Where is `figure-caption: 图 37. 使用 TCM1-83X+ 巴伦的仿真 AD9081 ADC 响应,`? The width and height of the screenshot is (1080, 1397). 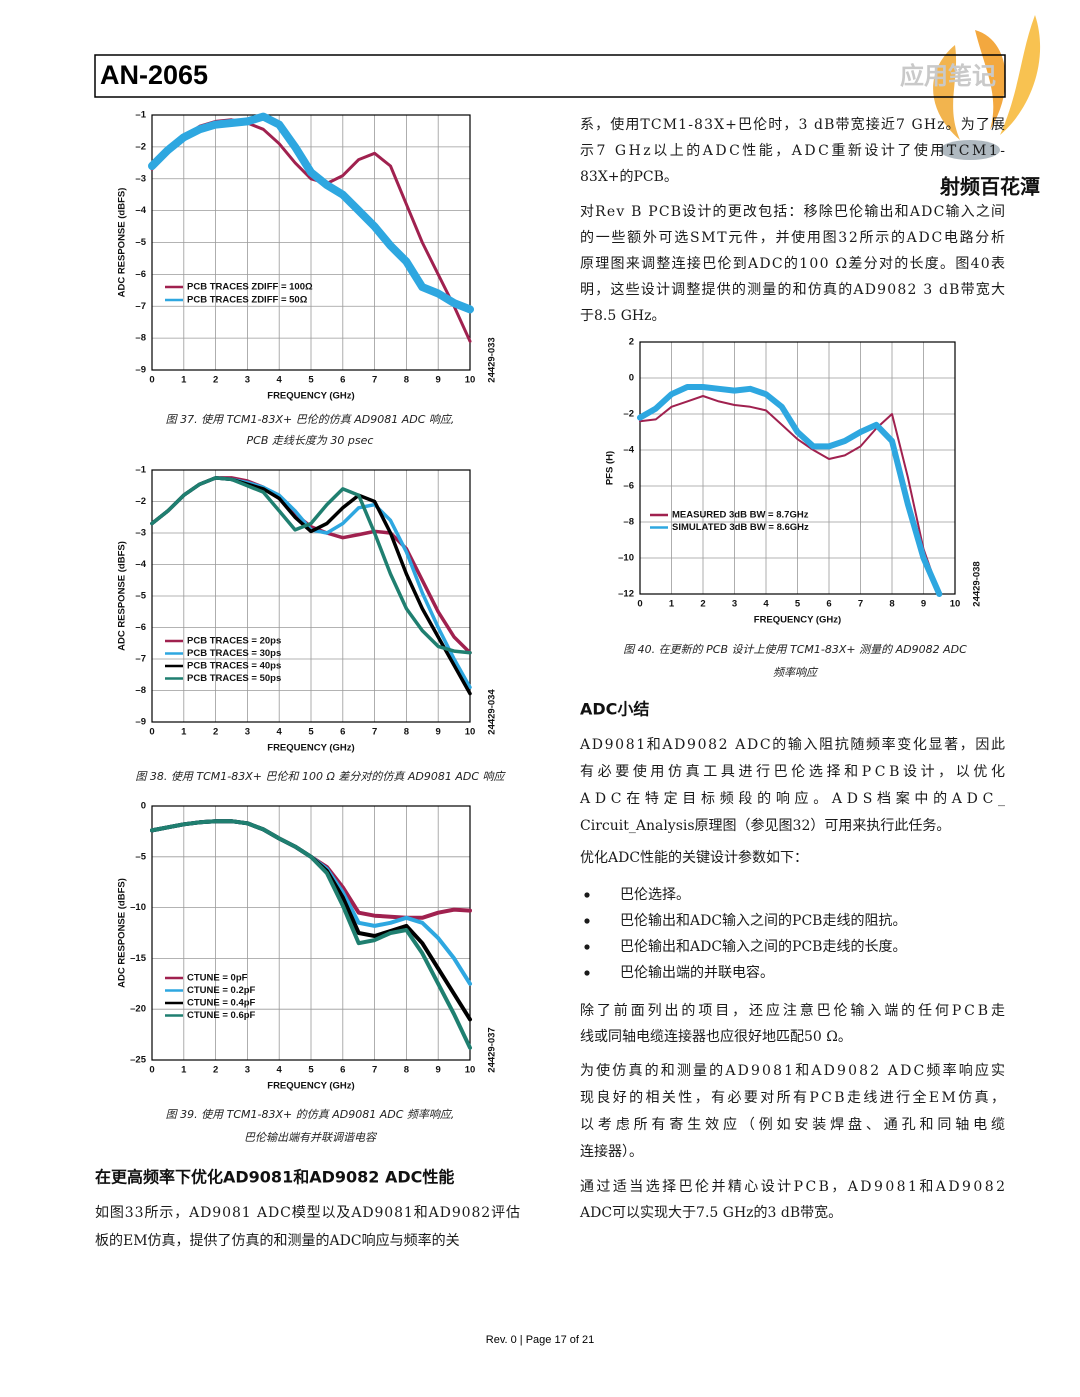
figure-caption: 图 37. 使用 TCM1-83X+ 巴伦的仿真 AD9081 ADC 响应, is located at coordinates (310, 419).